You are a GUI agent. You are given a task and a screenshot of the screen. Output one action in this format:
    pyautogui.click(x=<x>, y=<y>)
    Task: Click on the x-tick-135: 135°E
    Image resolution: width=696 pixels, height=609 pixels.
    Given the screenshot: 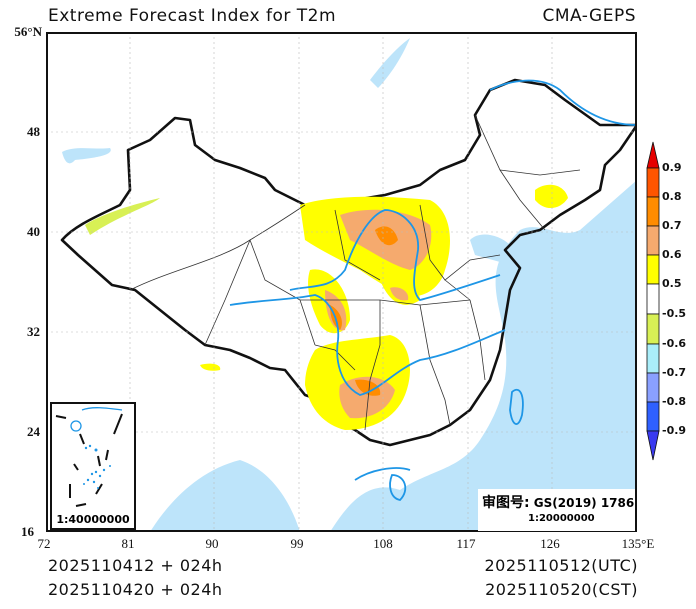 What is the action you would take?
    pyautogui.click(x=638, y=543)
    